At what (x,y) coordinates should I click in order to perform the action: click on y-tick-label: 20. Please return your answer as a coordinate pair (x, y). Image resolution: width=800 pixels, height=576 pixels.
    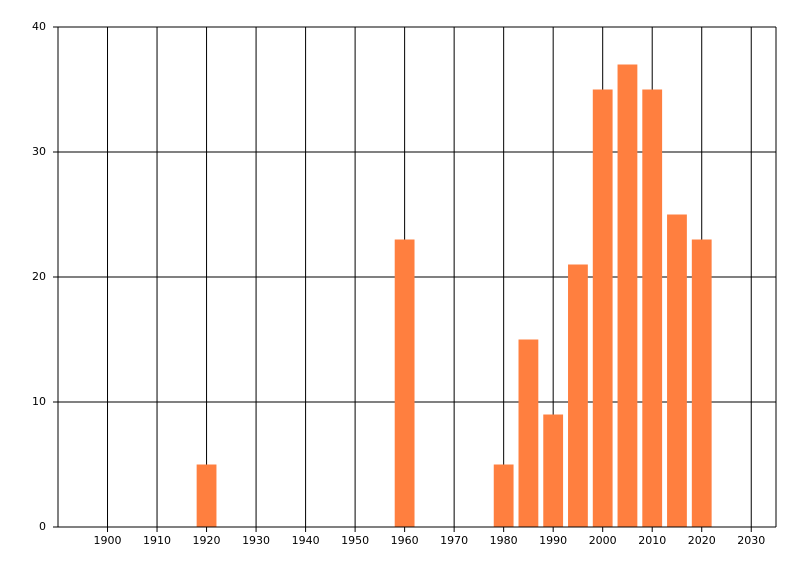
    Looking at the image, I should click on (39, 276).